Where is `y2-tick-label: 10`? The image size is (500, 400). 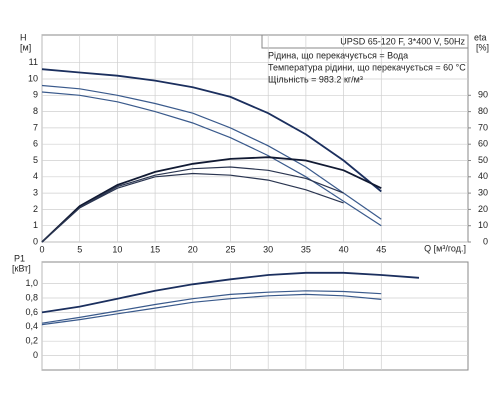
y2-tick-label: 10 is located at coordinates (483, 225).